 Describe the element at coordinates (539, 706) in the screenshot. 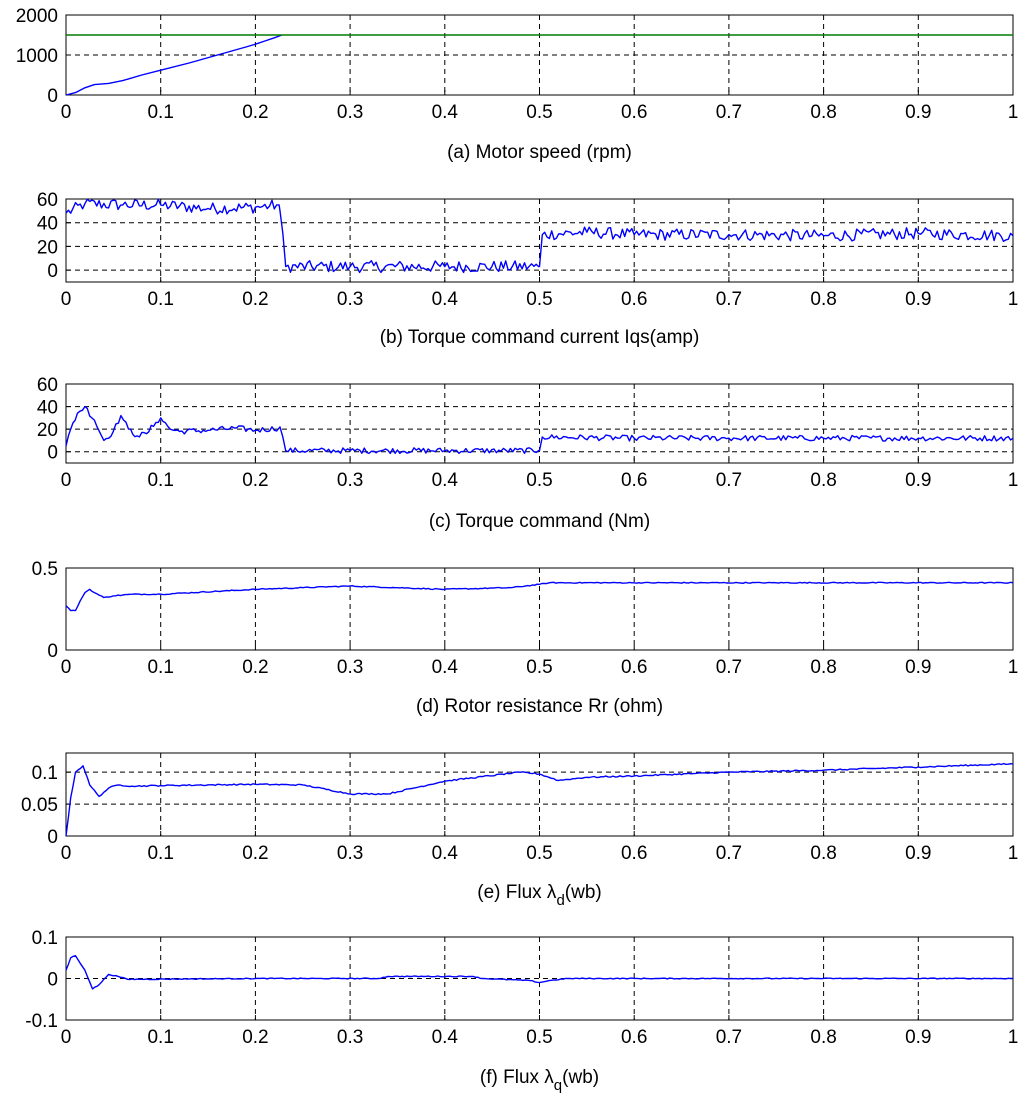

I see `subplot-caption: (d) Rotor resistance Rr (ohm)` at that location.